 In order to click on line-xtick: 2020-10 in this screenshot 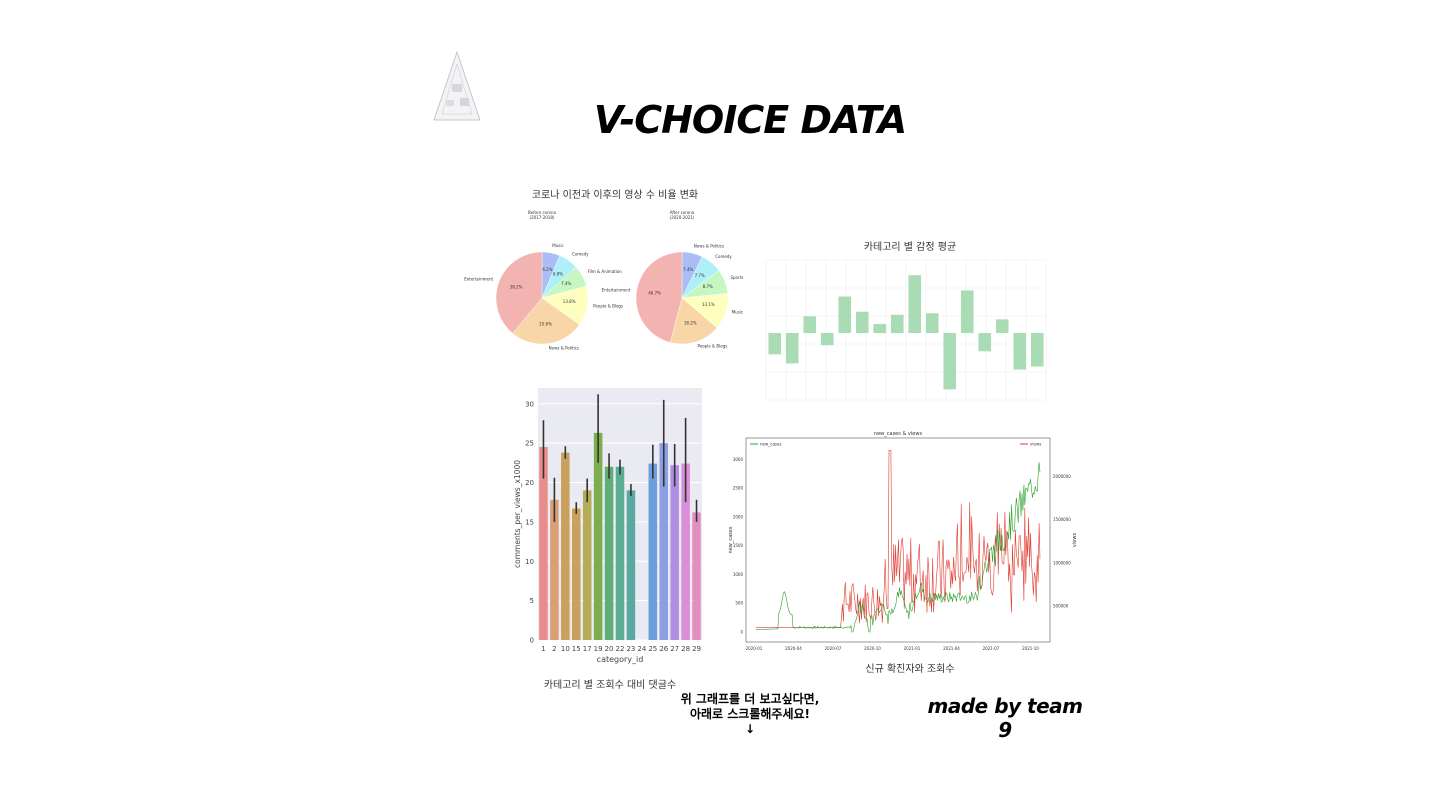, I will do `click(872, 648)`.